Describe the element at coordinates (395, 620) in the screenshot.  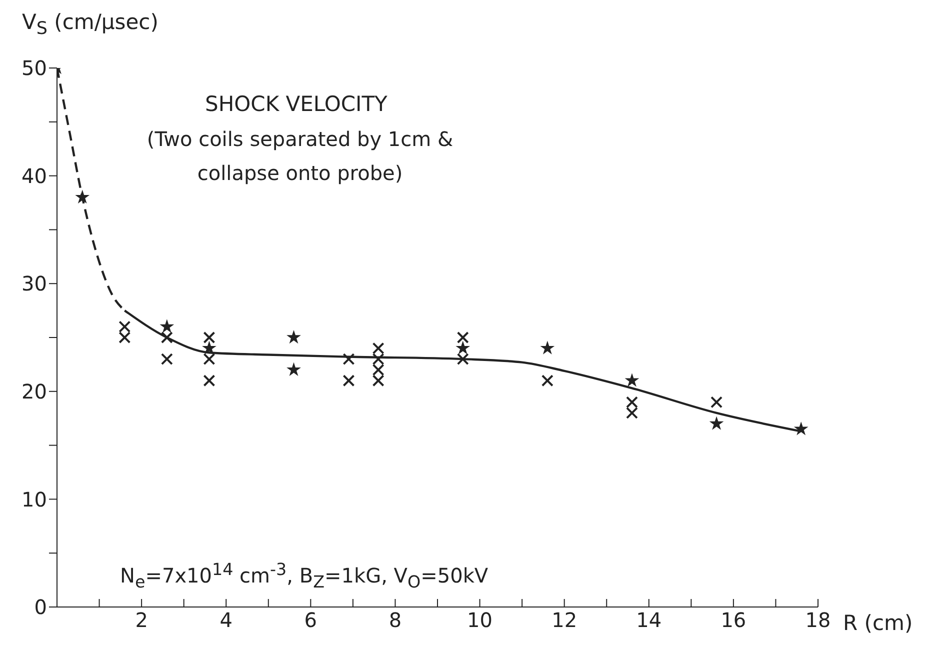
I see `x-tick-label: 8` at that location.